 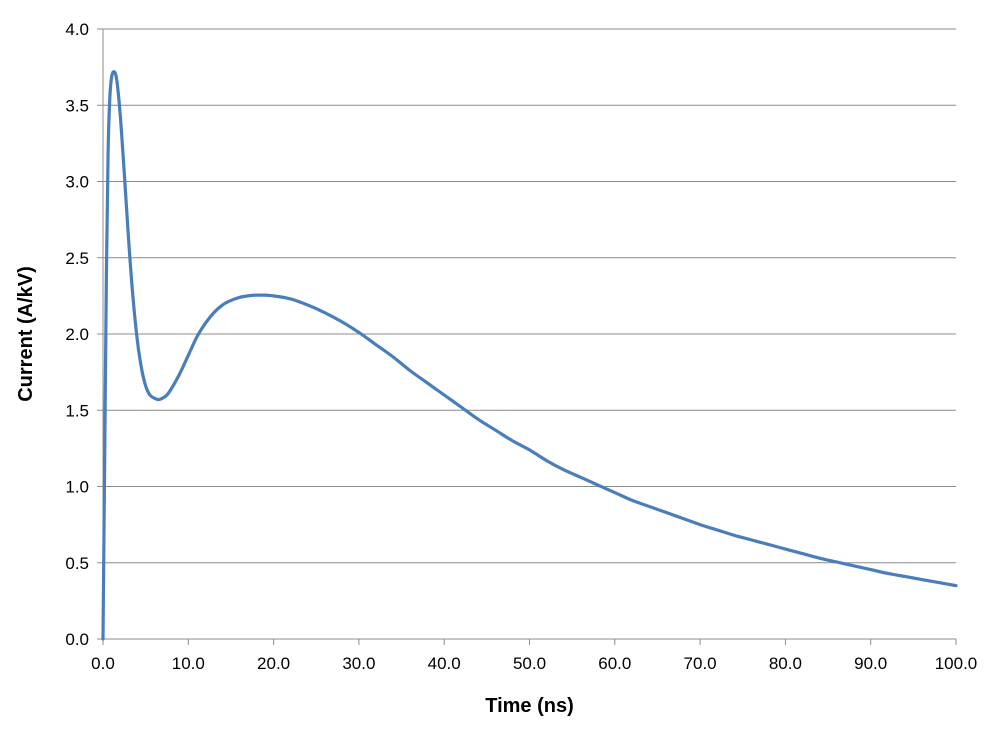 I want to click on y-tick-label: 4.0, so click(x=77, y=29).